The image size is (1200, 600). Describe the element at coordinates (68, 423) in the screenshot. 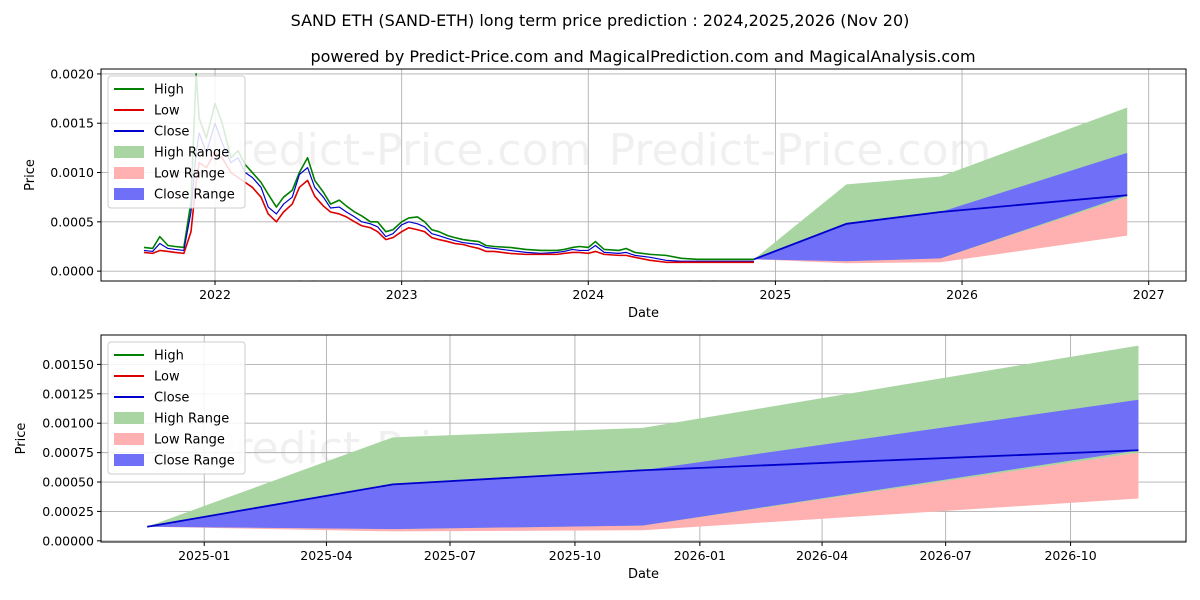

I see `y-tick-label: 0.00100` at that location.